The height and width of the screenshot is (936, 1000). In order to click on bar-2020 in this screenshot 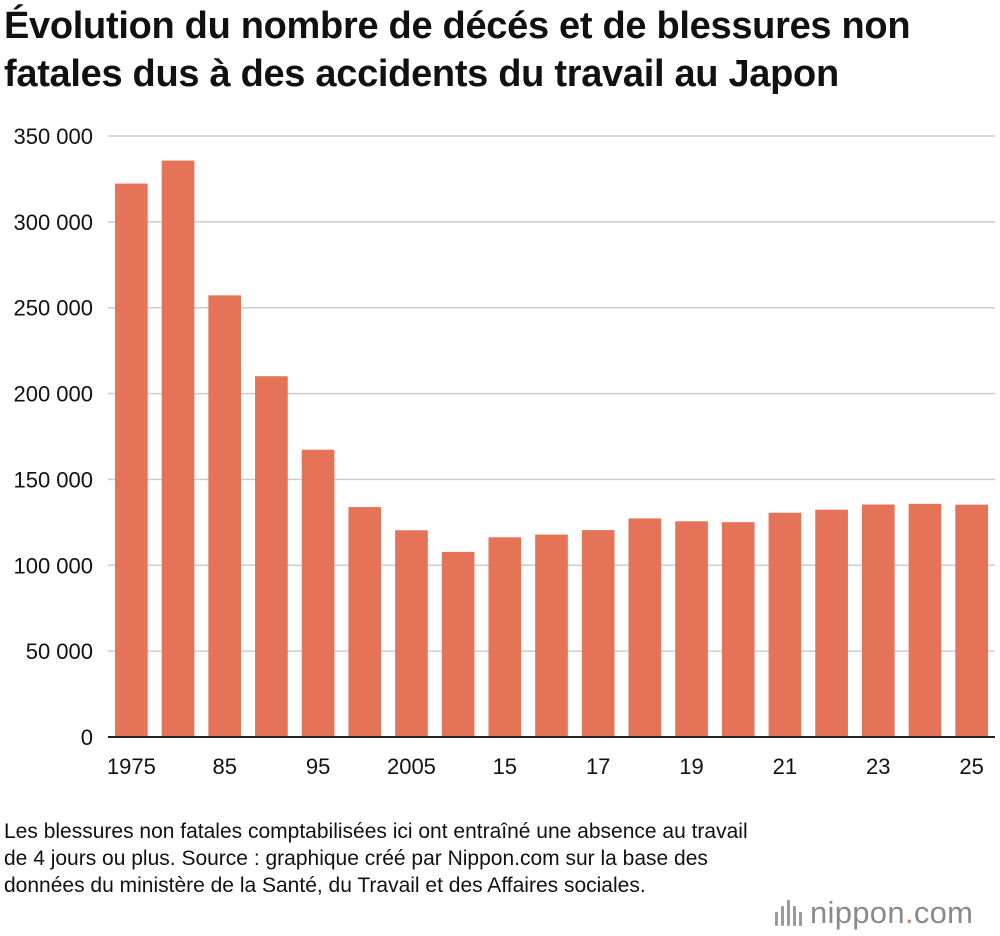, I will do `click(738, 629)`.